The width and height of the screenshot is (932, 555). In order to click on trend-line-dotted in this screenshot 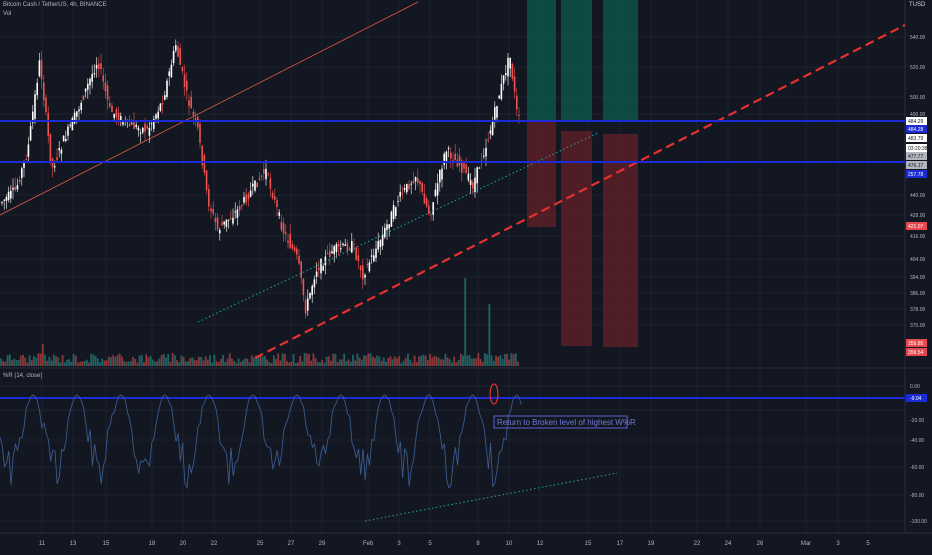, I will do `click(398, 227)`.